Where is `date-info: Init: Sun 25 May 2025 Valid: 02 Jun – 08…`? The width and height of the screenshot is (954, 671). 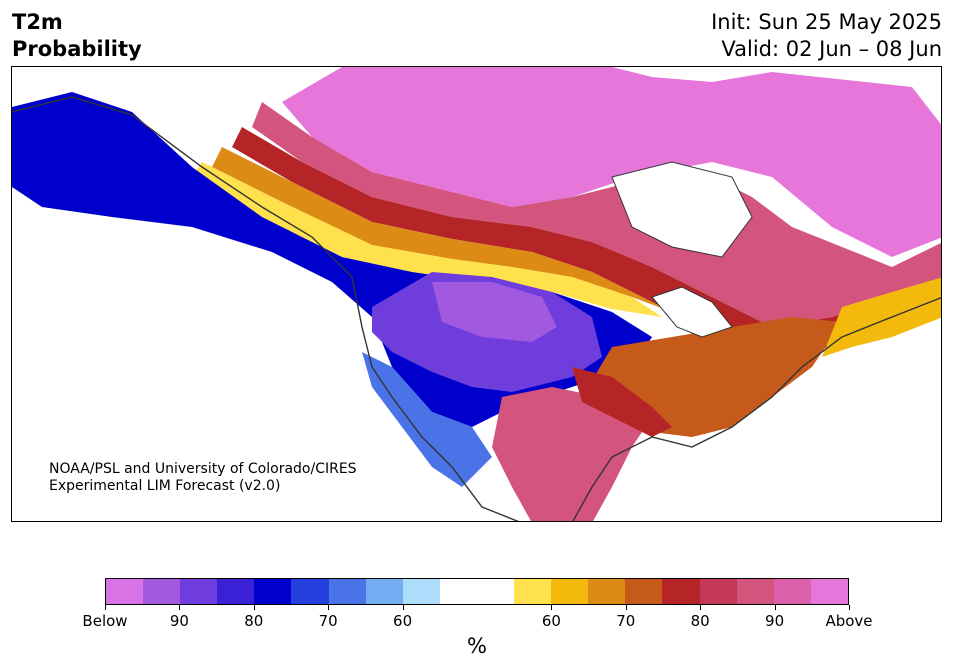
date-info: Init: Sun 25 May 2025 Valid: 02 Jun – 08… is located at coordinates (826, 36).